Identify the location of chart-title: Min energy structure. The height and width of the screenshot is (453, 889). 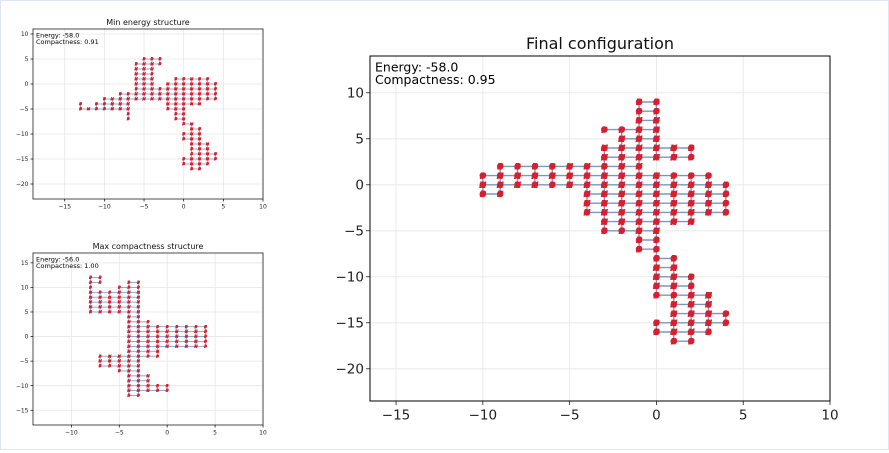
(148, 22).